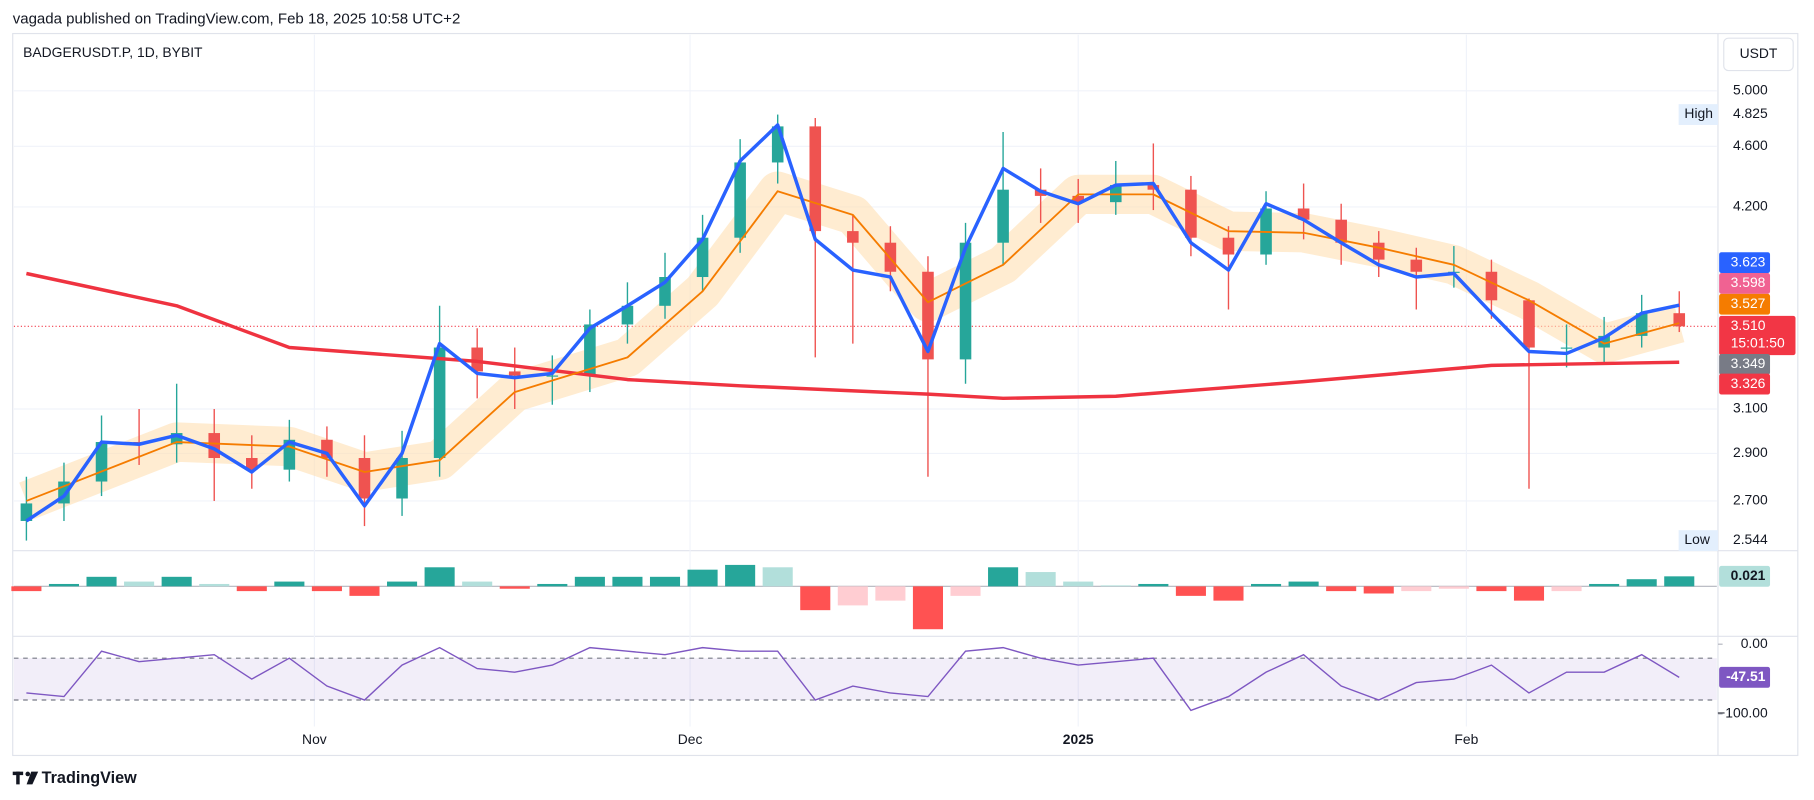  What do you see at coordinates (1748, 282) in the screenshot?
I see `price-badge: 3.598` at bounding box center [1748, 282].